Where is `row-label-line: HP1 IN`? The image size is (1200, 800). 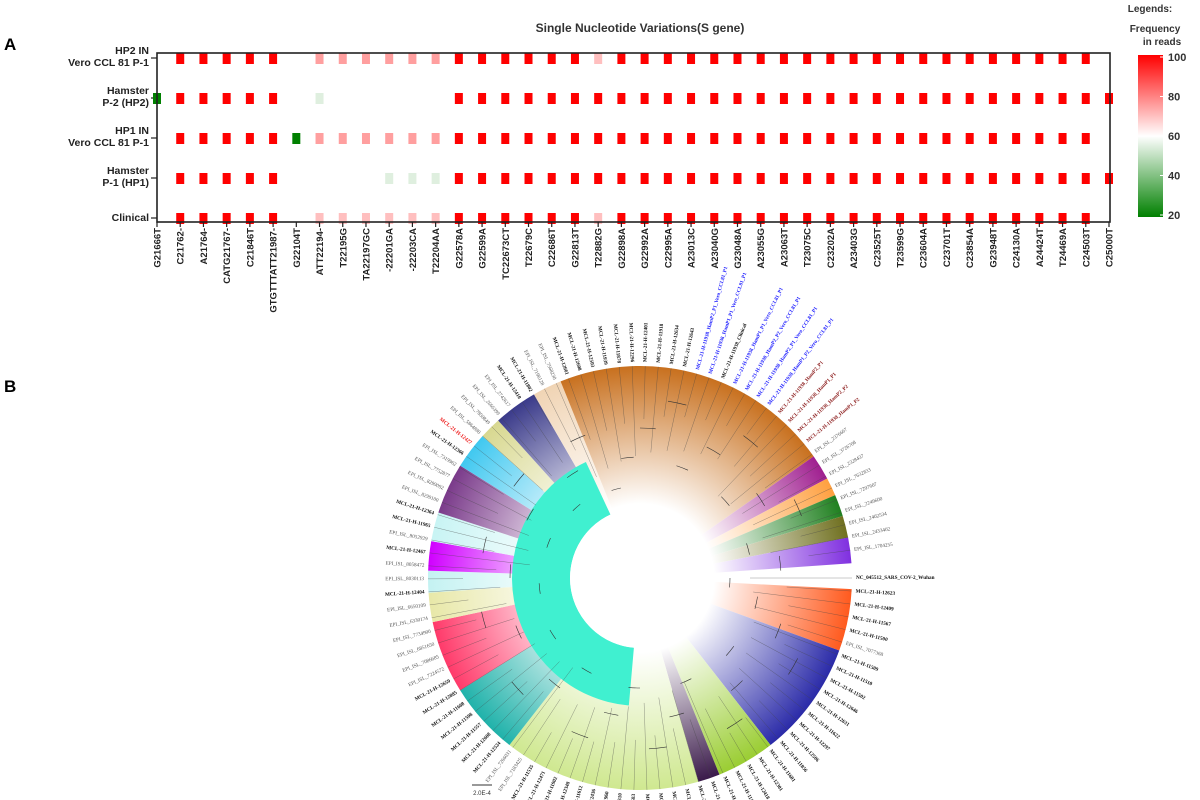
row-label-line: HP1 IN is located at coordinates (132, 131).